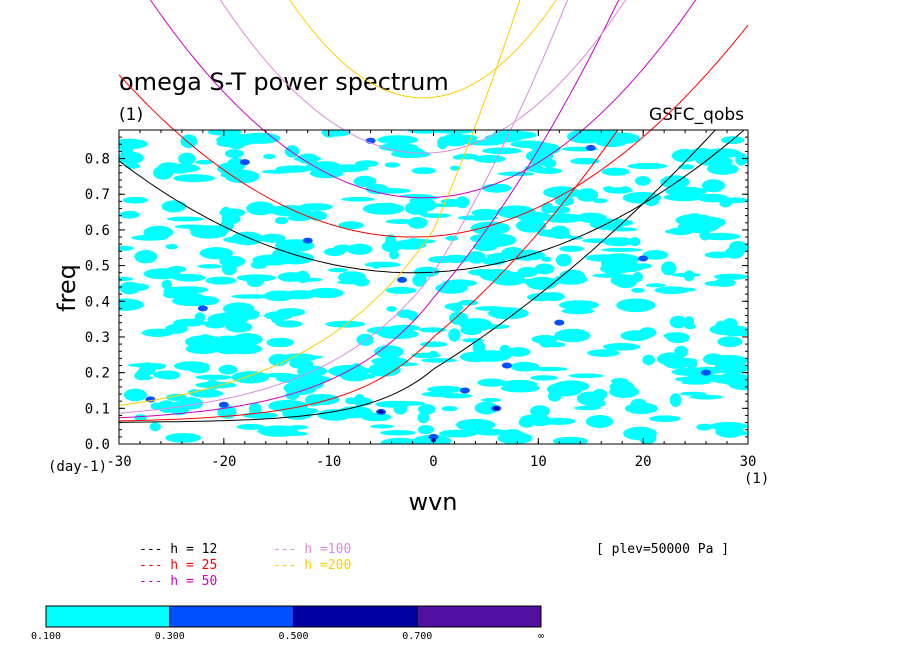 The width and height of the screenshot is (904, 654). Describe the element at coordinates (178, 581) in the screenshot. I see `legend-entry: --- h = 50` at that location.